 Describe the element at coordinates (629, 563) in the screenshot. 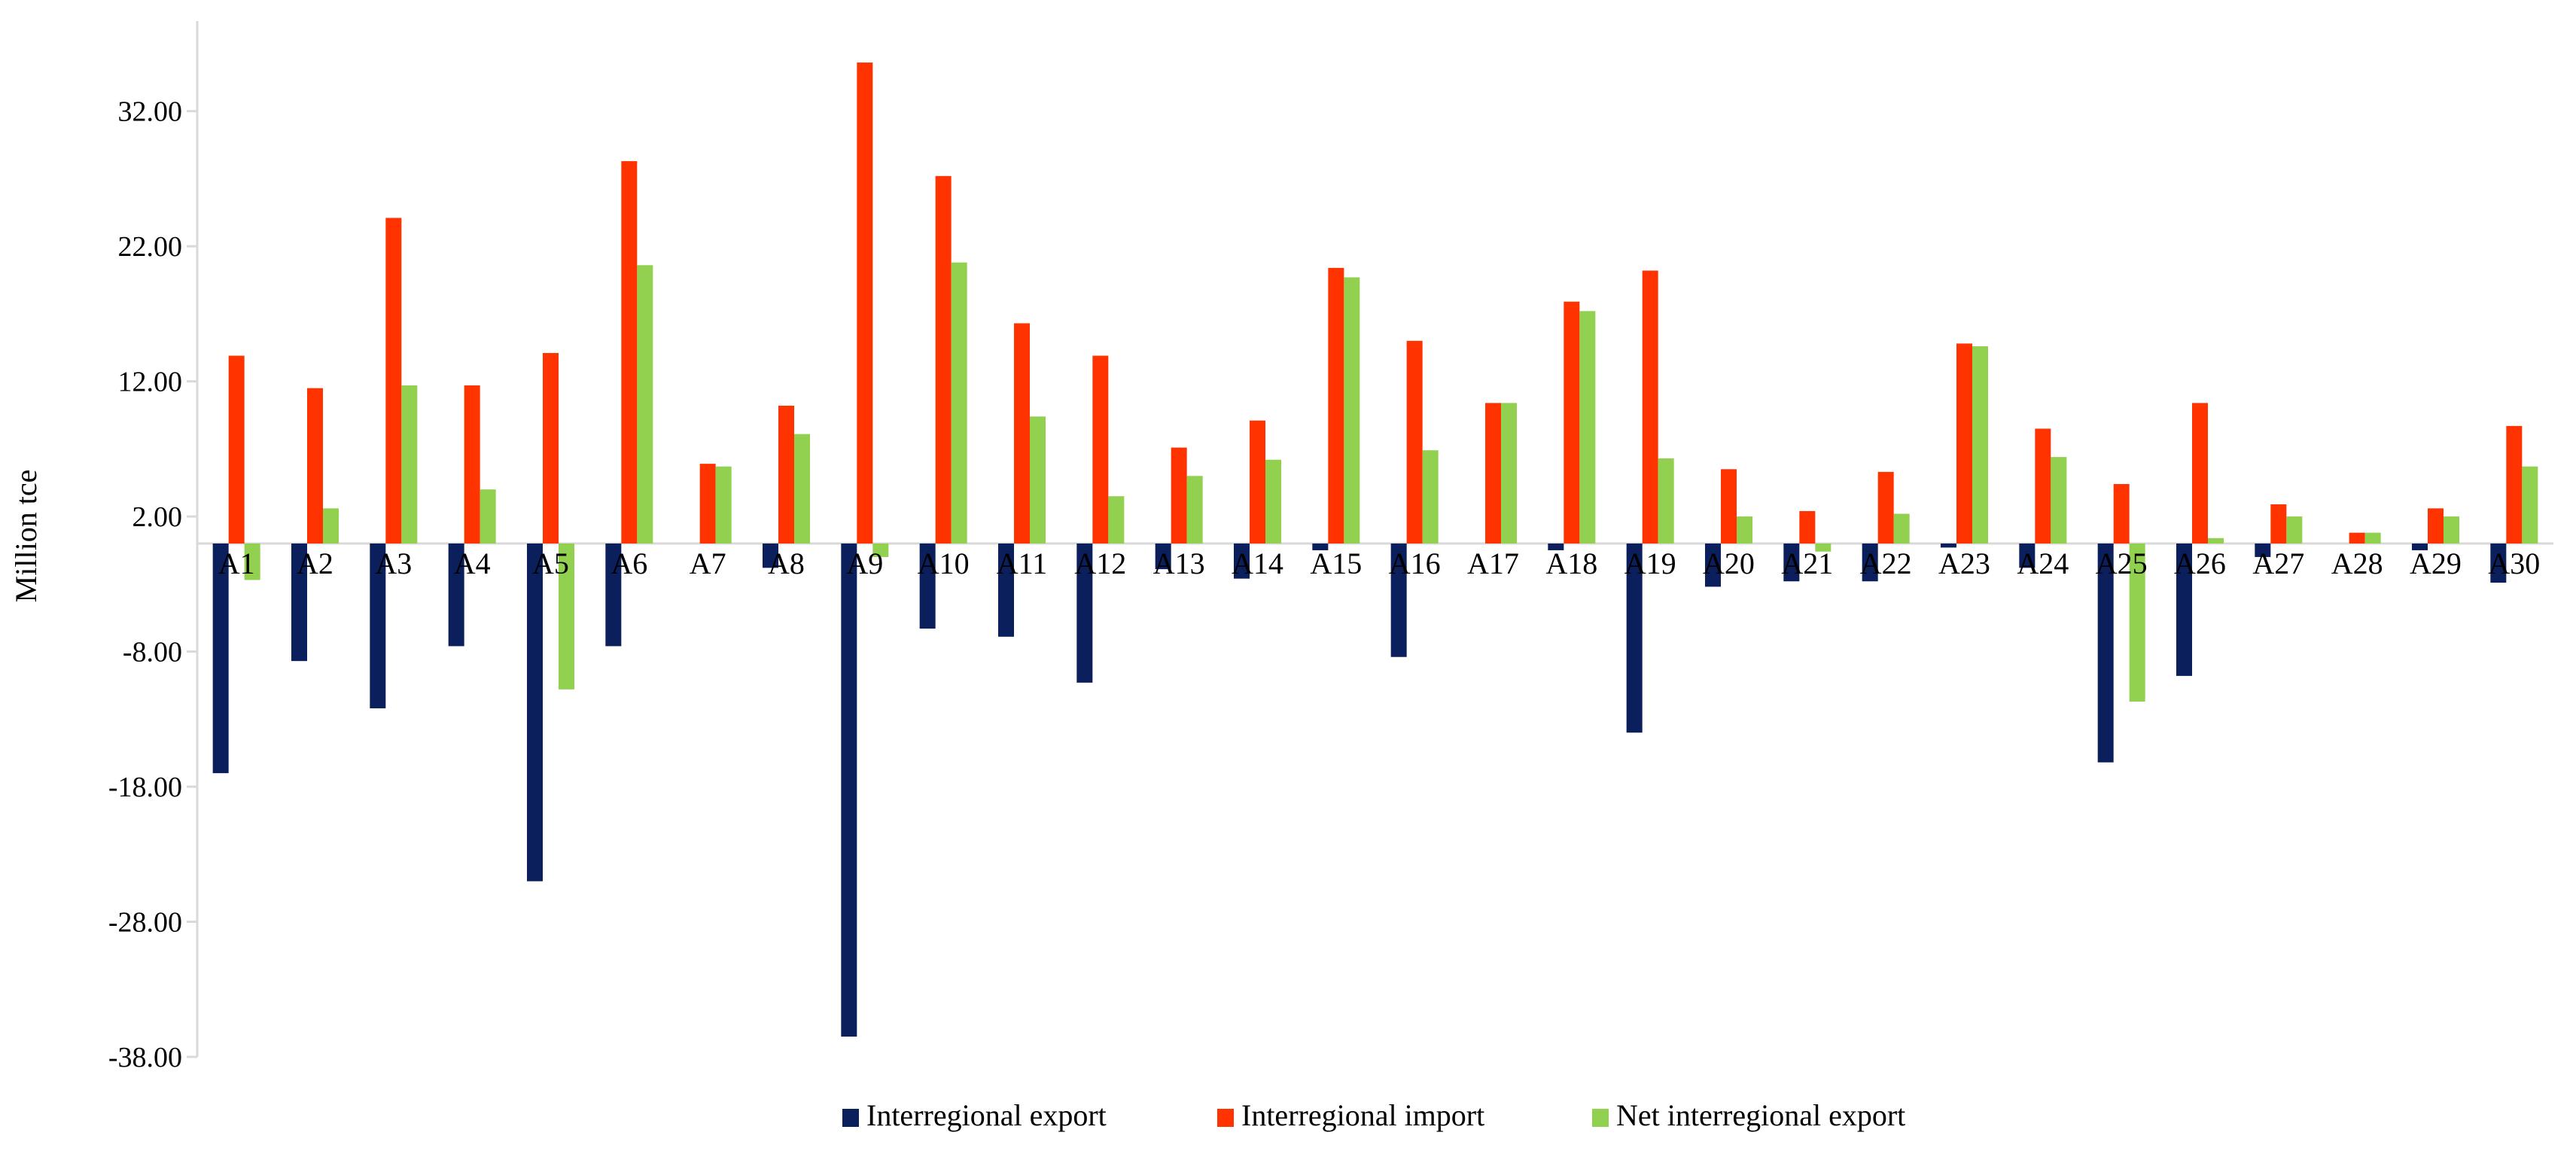

I see `x-tick-label: A6` at that location.